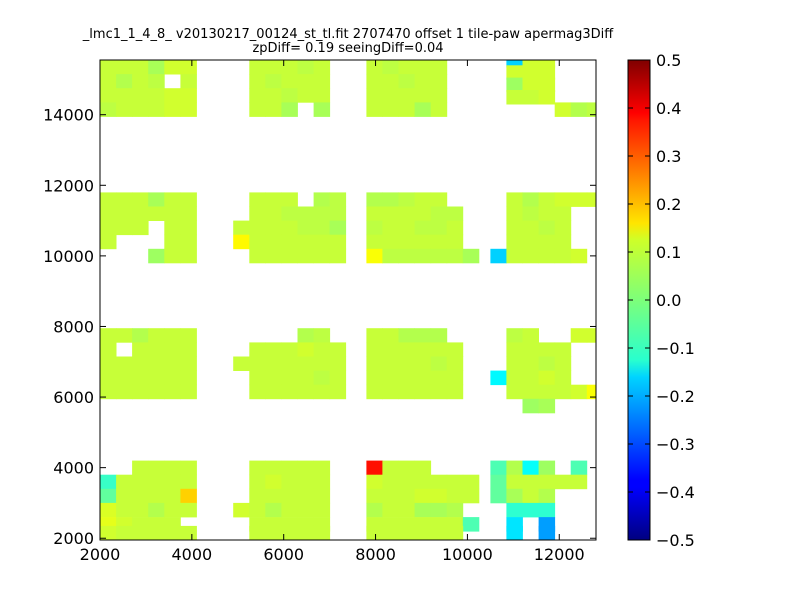 The width and height of the screenshot is (800, 600). Describe the element at coordinates (283, 554) in the screenshot. I see `x-tick-label: 6000` at that location.